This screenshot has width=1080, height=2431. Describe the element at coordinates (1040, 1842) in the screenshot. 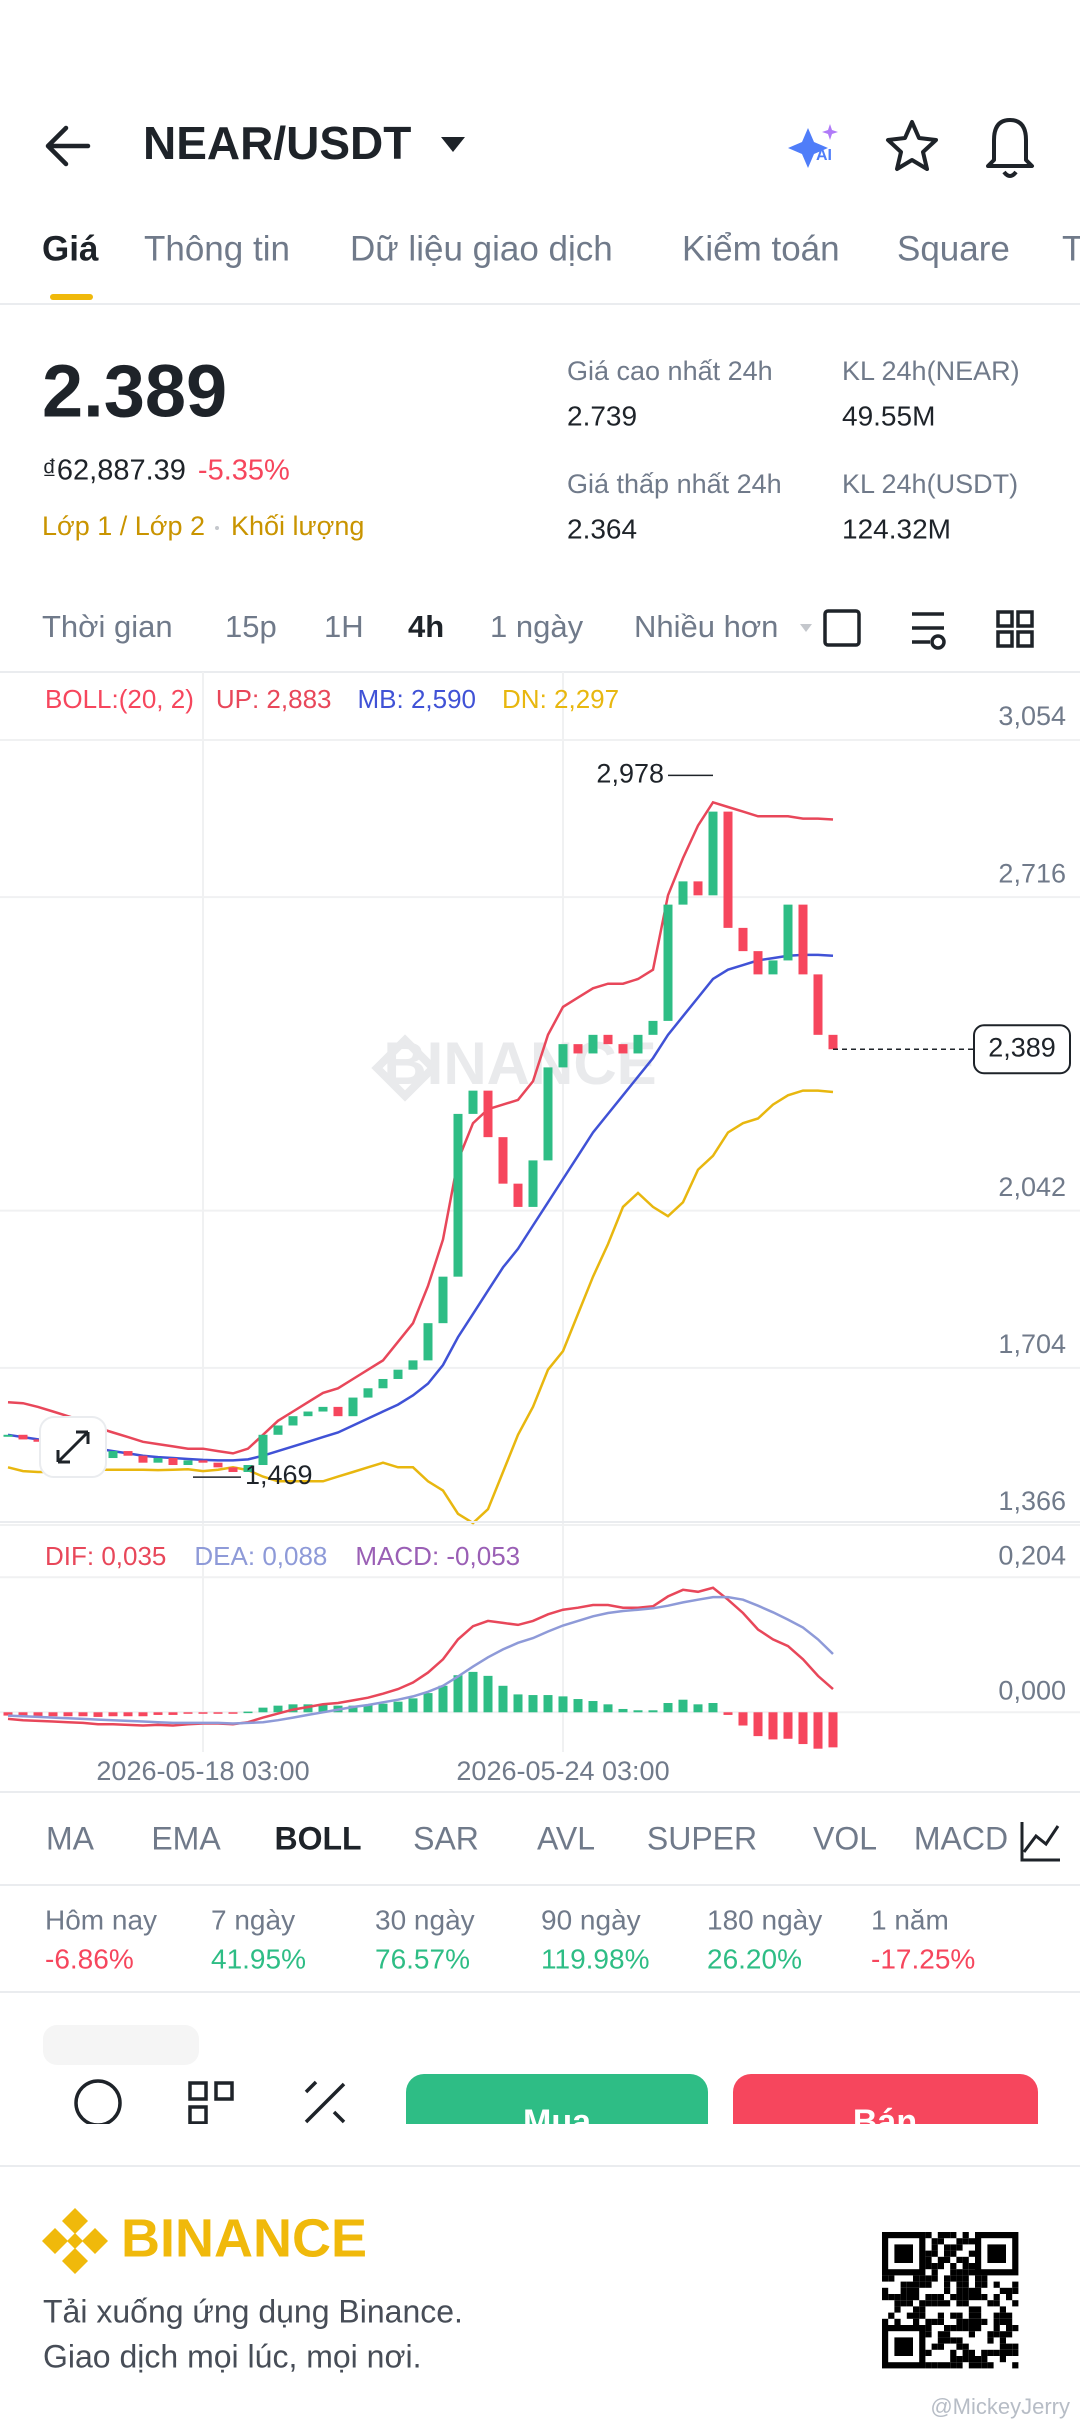

I see `indicator-settings-icon` at that location.